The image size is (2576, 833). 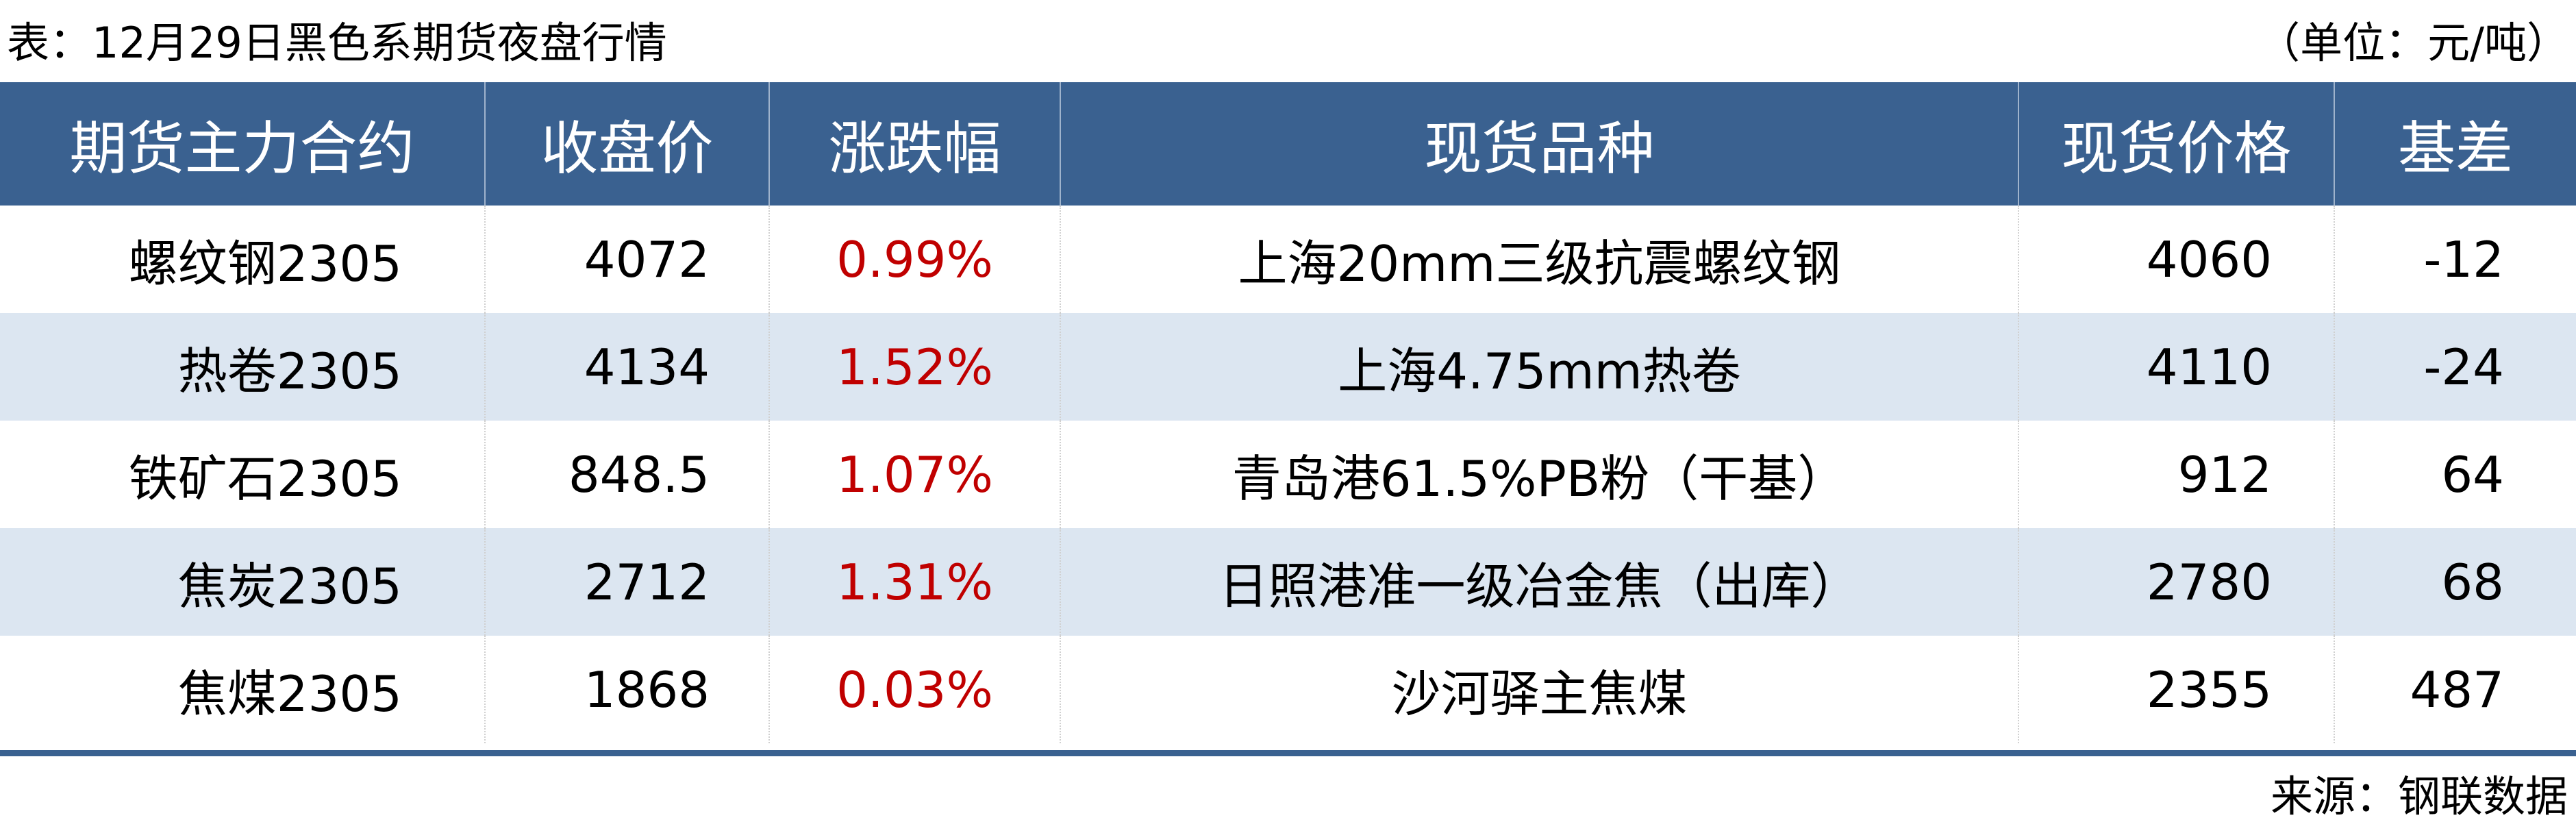 I want to click on table-row: 热卷2305 4134 1.52% 上海4.75mm热卷 4110 -24, so click(x=1288, y=367).